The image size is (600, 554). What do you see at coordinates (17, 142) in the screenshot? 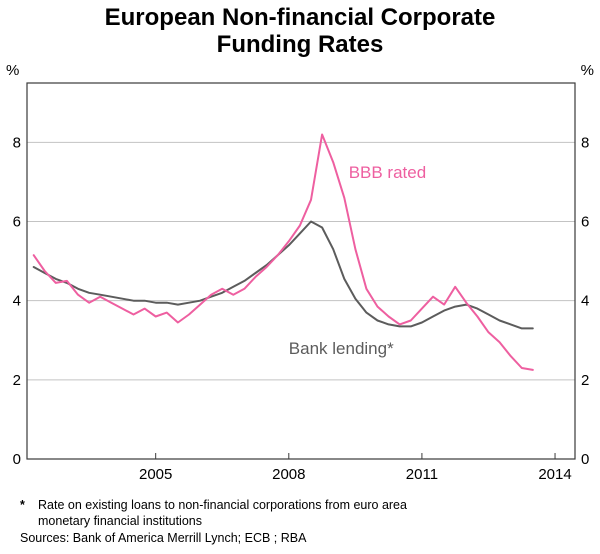
I see `y-tick-label-left-8: 8` at bounding box center [17, 142].